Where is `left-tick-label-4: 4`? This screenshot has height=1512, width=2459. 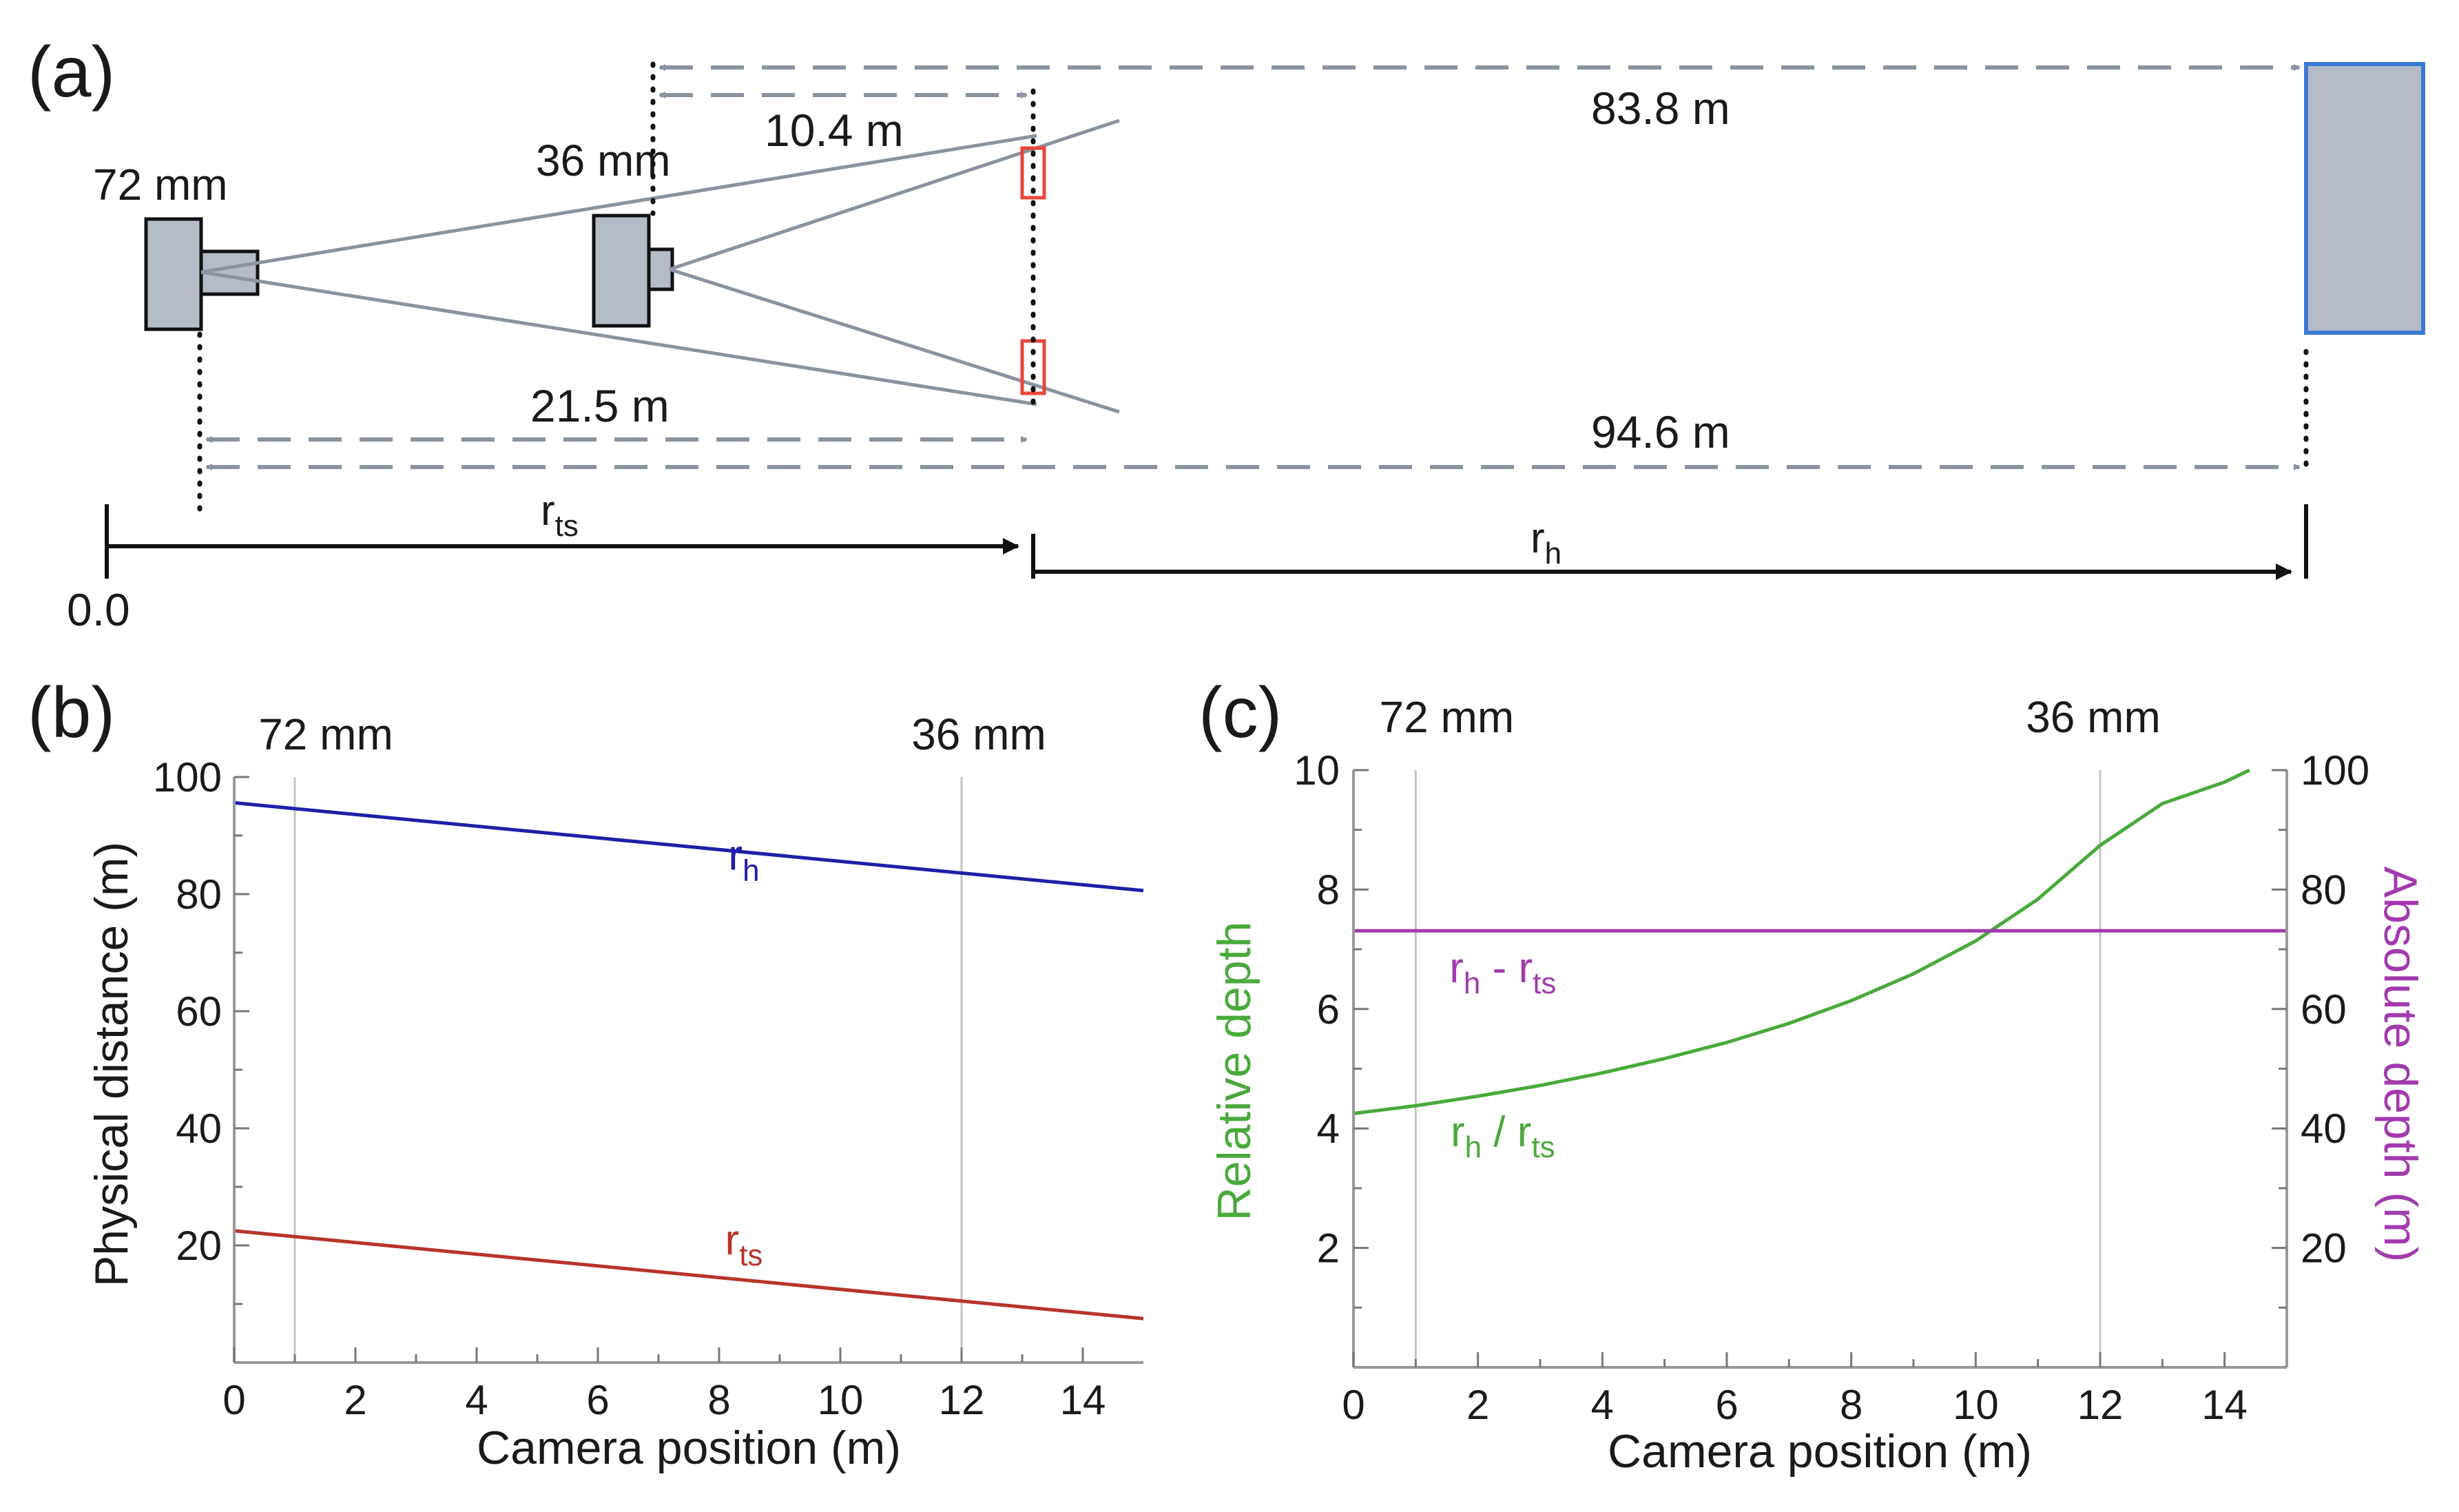 left-tick-label-4: 4 is located at coordinates (1328, 1129).